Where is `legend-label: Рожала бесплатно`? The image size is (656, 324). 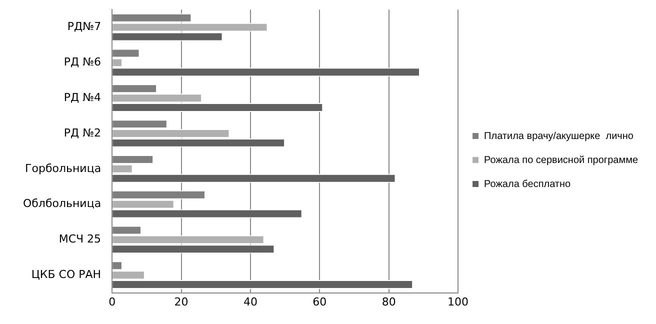
legend-label: Рожала бесплатно is located at coordinates (528, 184).